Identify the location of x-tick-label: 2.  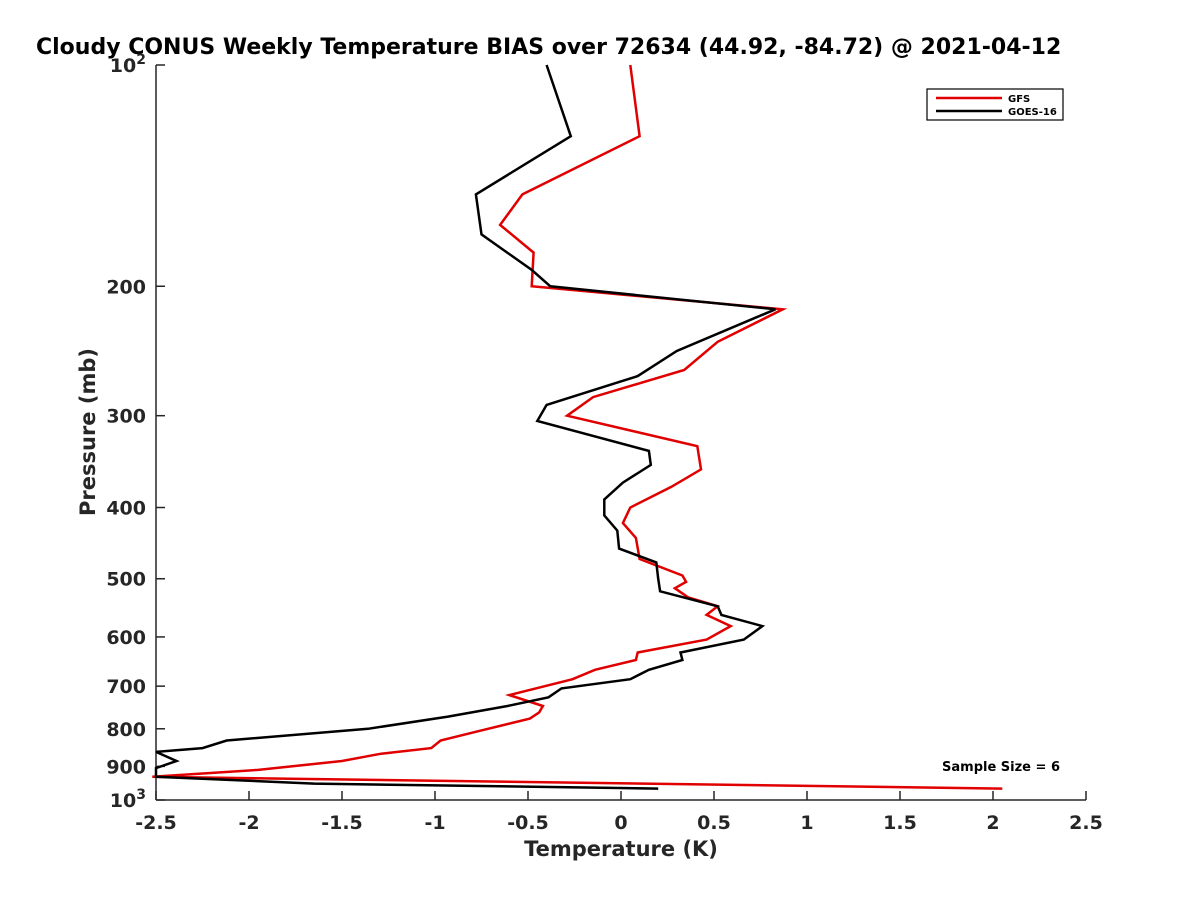
(992, 823).